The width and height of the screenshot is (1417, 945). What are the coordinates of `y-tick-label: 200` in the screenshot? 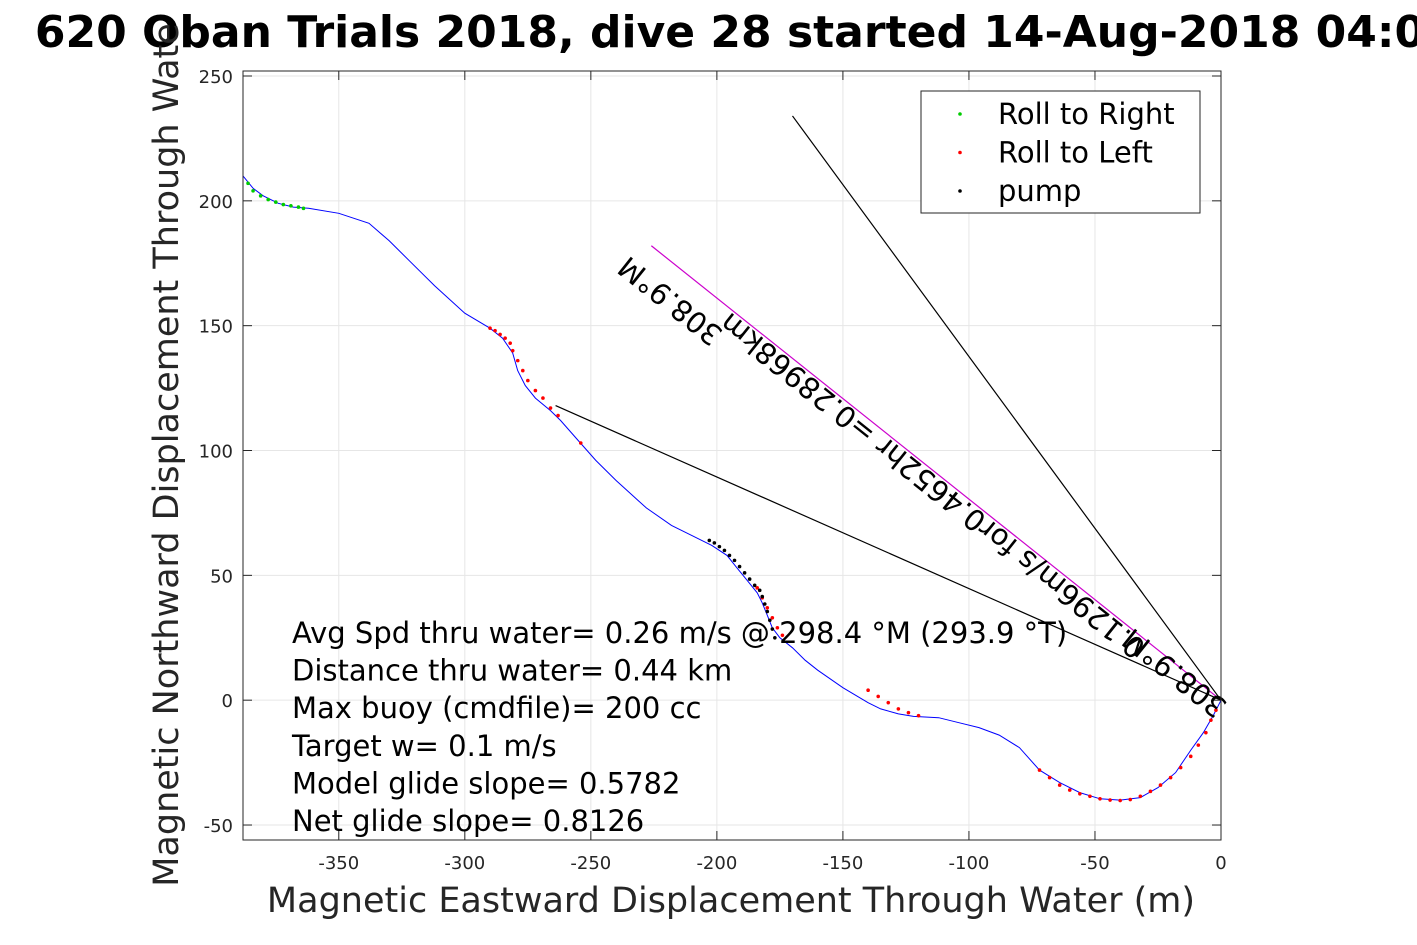 It's located at (216, 202).